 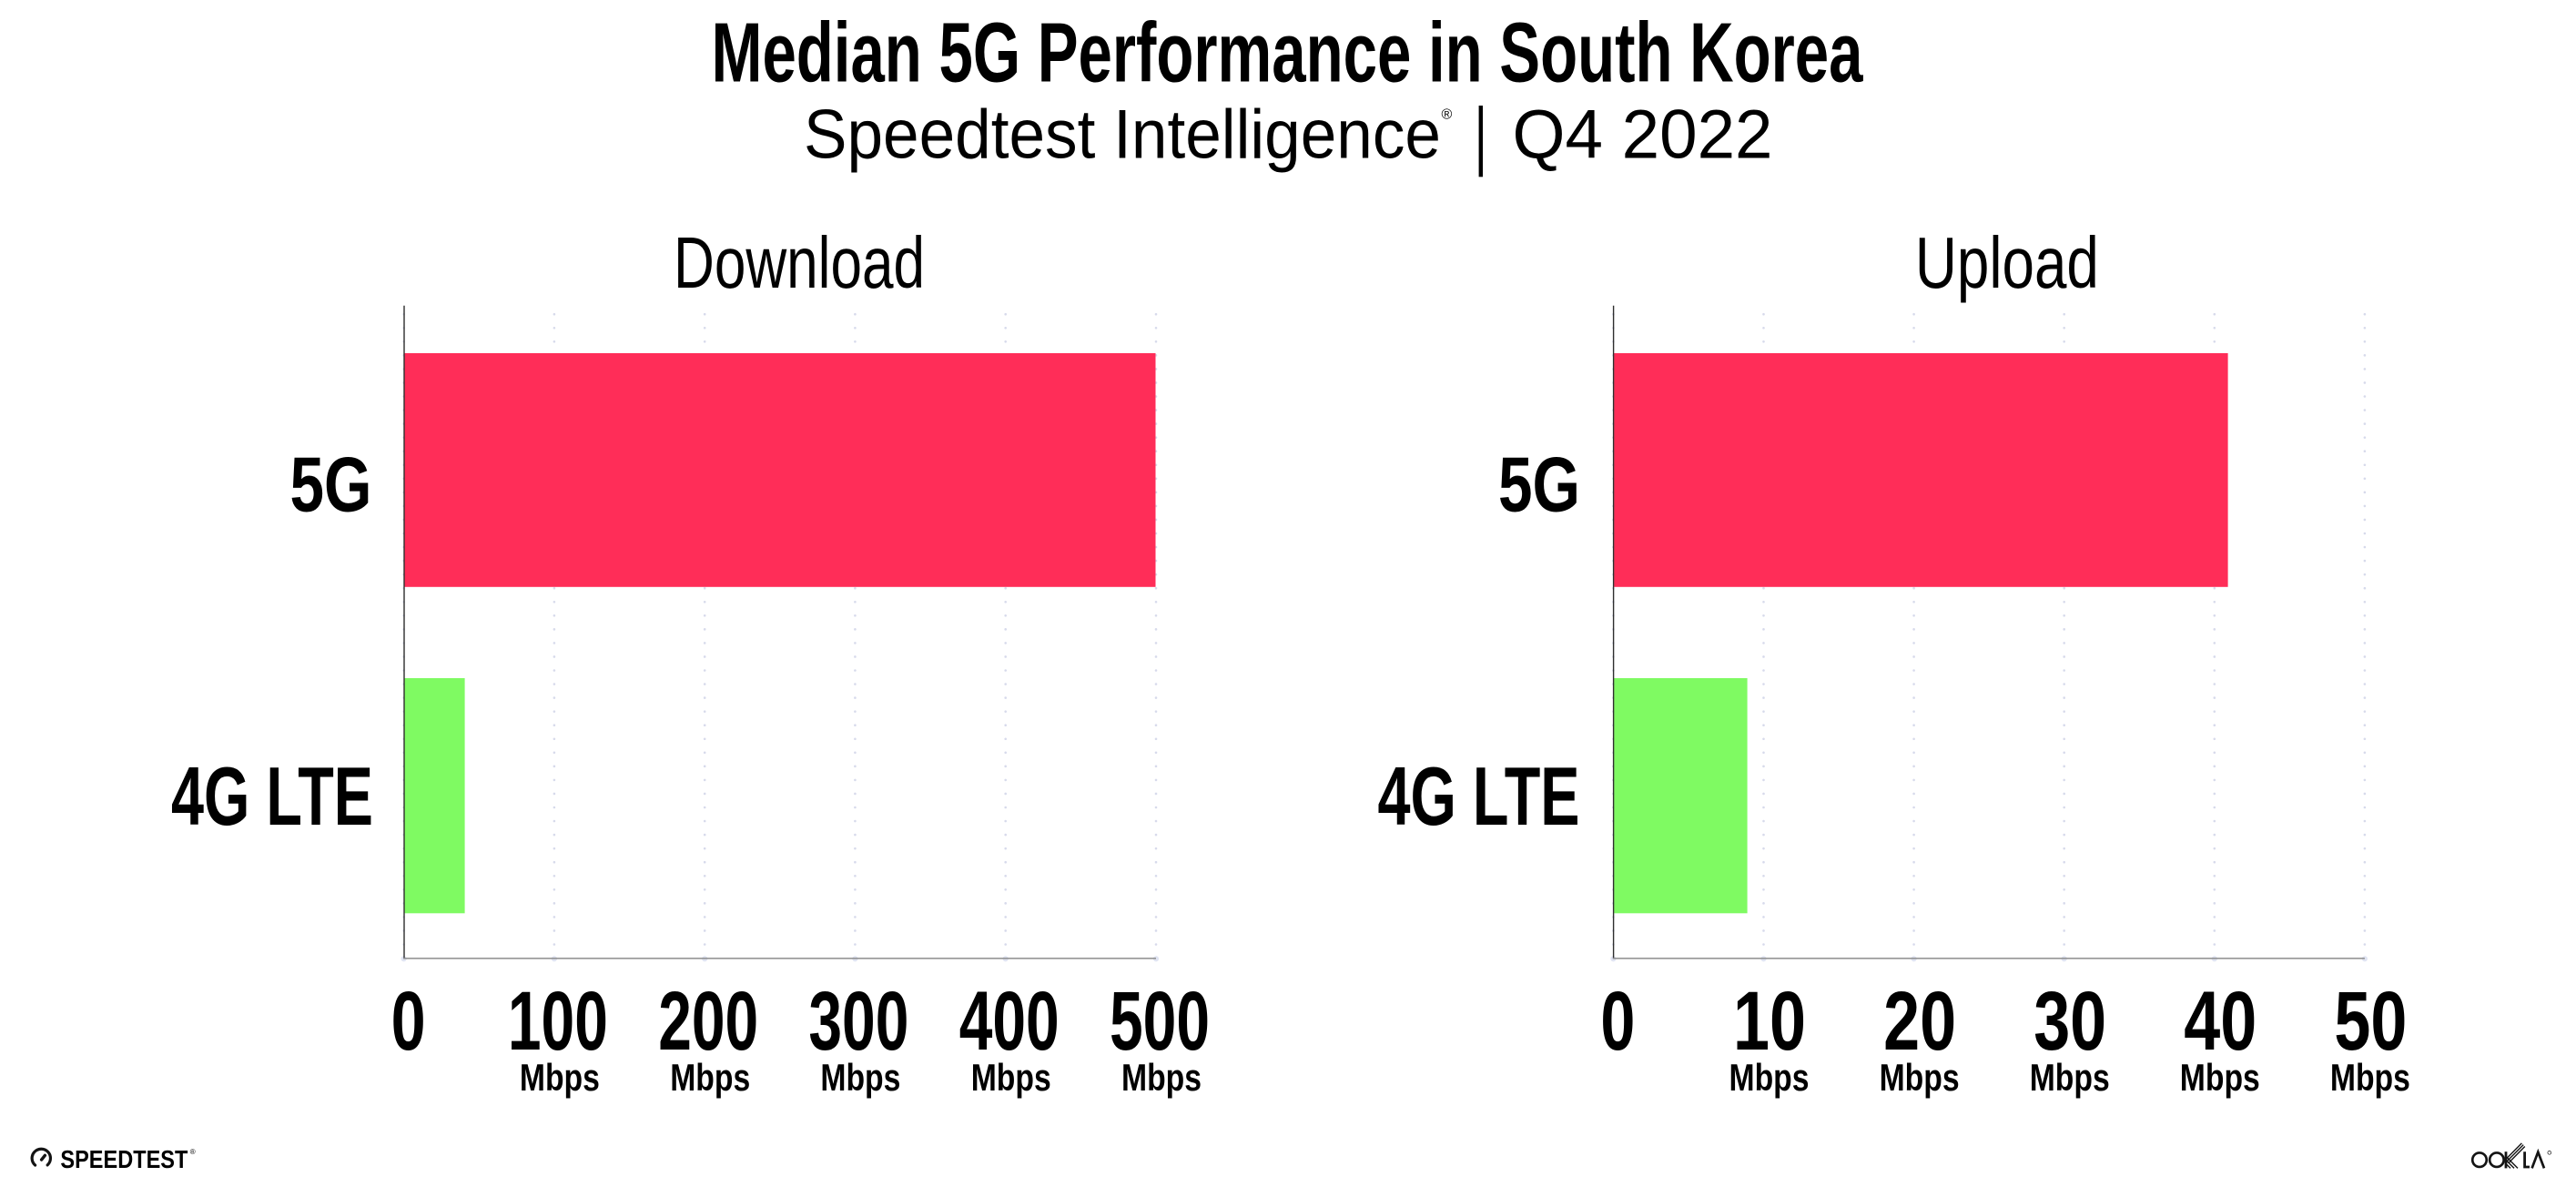 What do you see at coordinates (2069, 1021) in the screenshot?
I see `svg-text: 30` at bounding box center [2069, 1021].